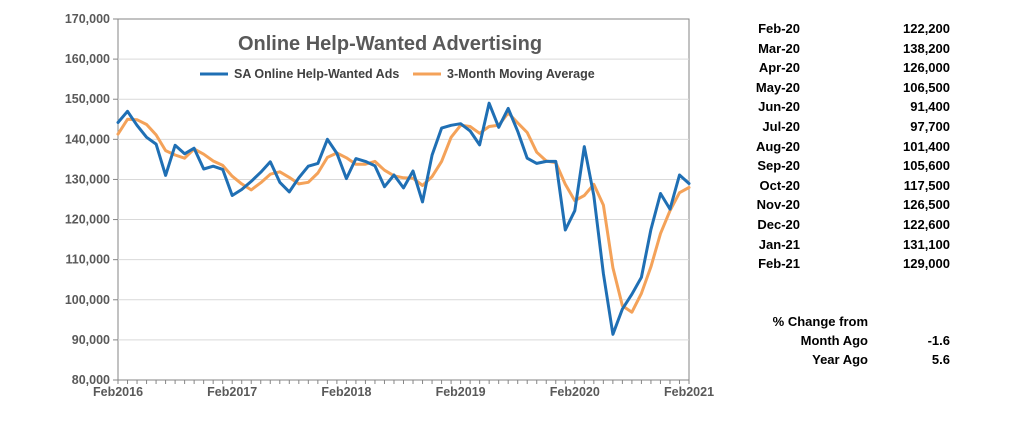 This screenshot has height=428, width=1035. Describe the element at coordinates (926, 48) in the screenshot. I see `month-value: 138,200` at that location.